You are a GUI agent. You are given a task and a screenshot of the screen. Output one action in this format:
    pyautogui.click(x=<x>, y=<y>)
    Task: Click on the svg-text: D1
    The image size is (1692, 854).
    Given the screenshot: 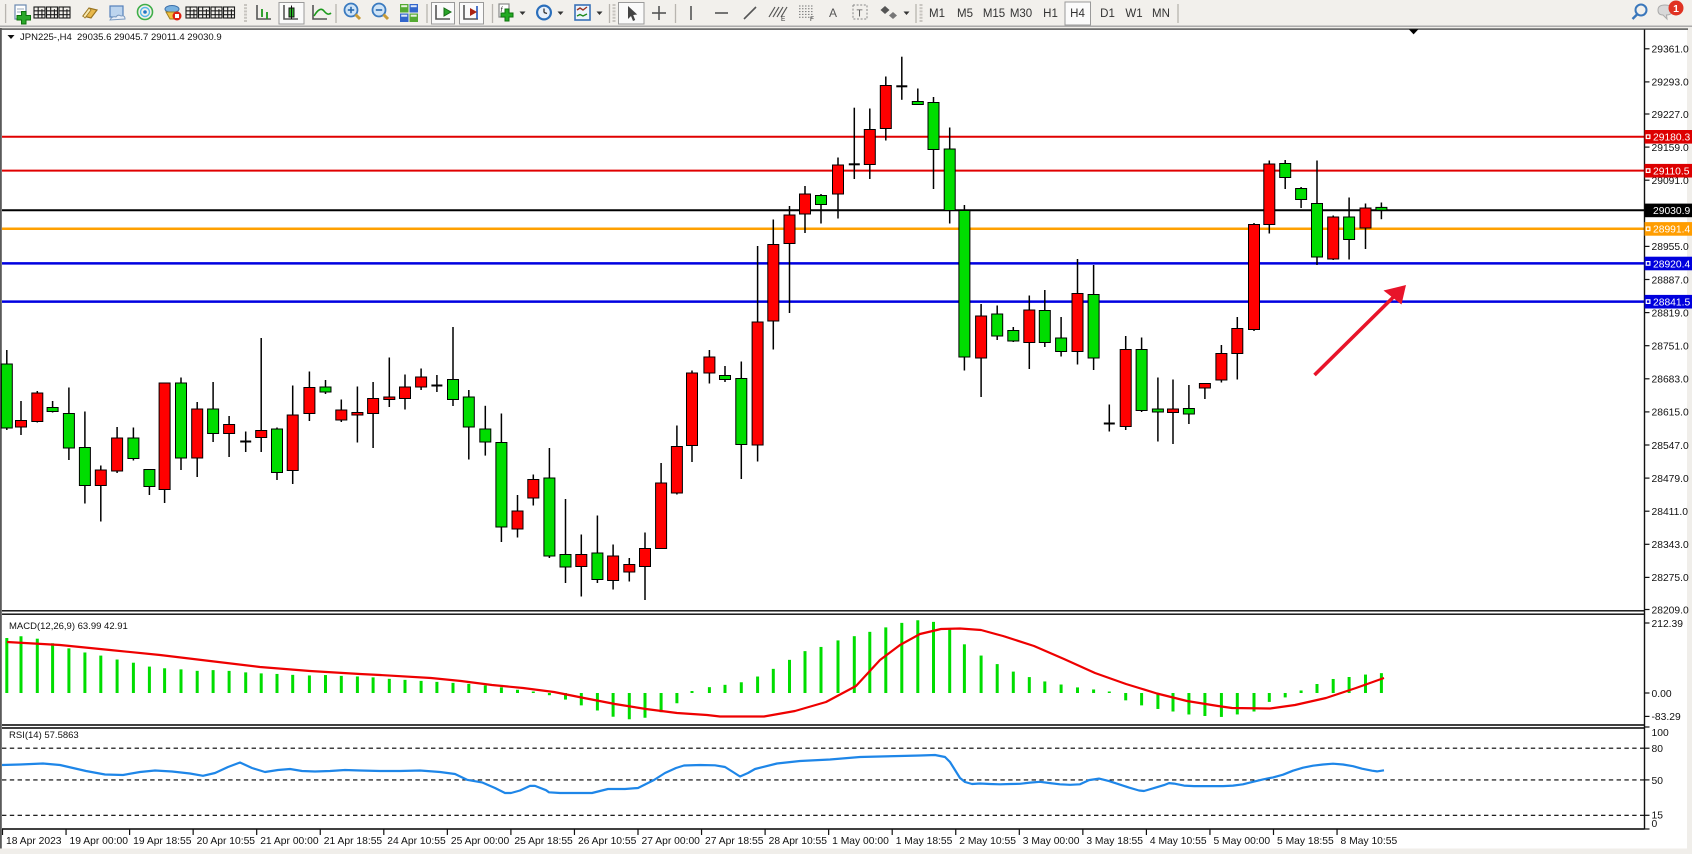 What is the action you would take?
    pyautogui.click(x=1107, y=14)
    